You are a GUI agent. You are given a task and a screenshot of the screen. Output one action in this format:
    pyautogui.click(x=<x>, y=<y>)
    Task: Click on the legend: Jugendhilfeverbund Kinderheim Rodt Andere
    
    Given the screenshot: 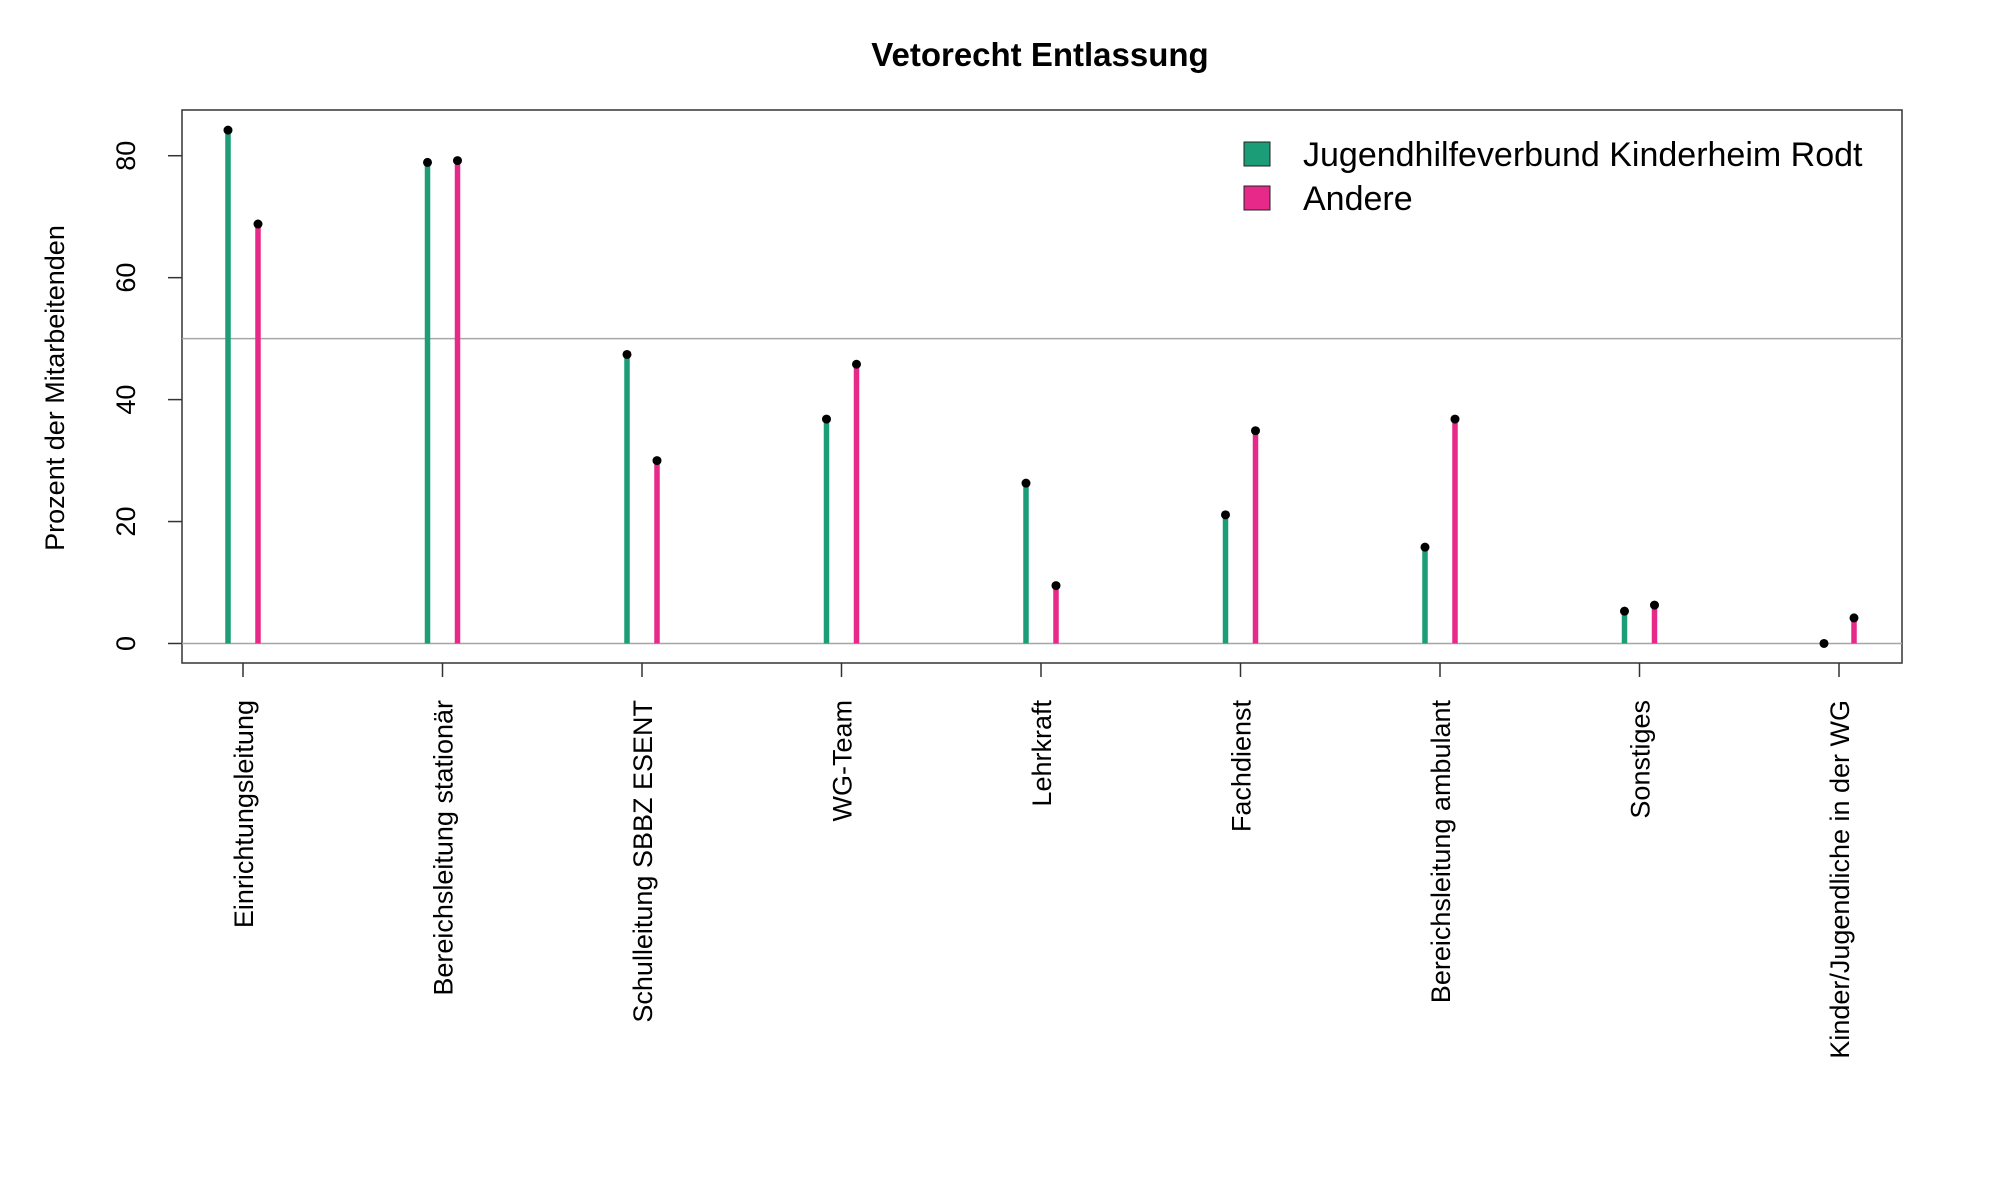 What is the action you would take?
    pyautogui.click(x=1553, y=177)
    